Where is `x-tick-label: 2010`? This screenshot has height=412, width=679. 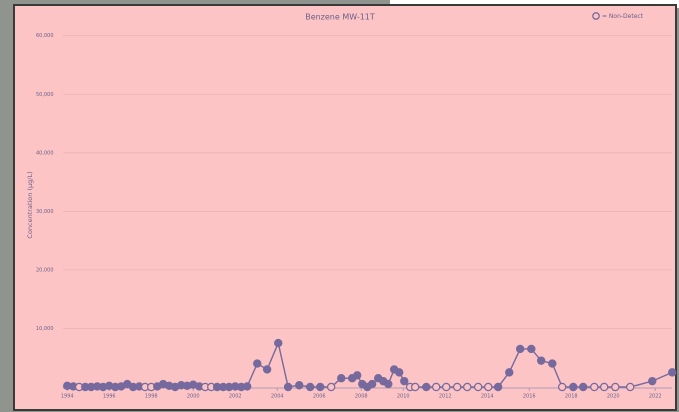
x-tick-label: 2010 is located at coordinates (403, 397).